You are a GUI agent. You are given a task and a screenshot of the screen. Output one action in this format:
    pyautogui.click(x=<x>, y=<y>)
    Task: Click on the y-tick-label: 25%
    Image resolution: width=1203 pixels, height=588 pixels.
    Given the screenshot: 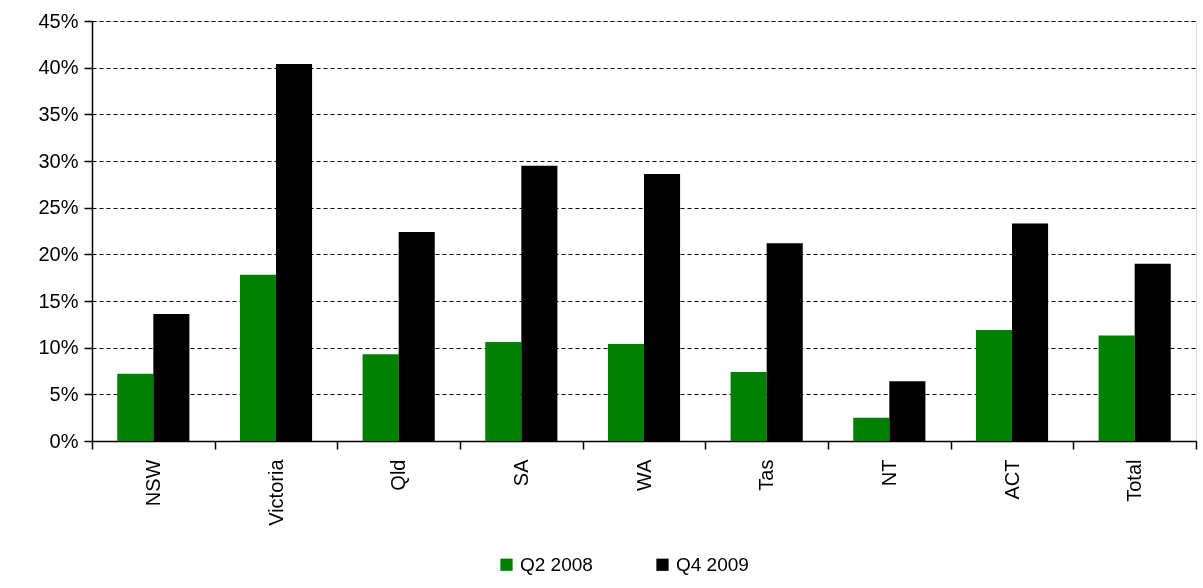 What is the action you would take?
    pyautogui.click(x=58, y=207)
    